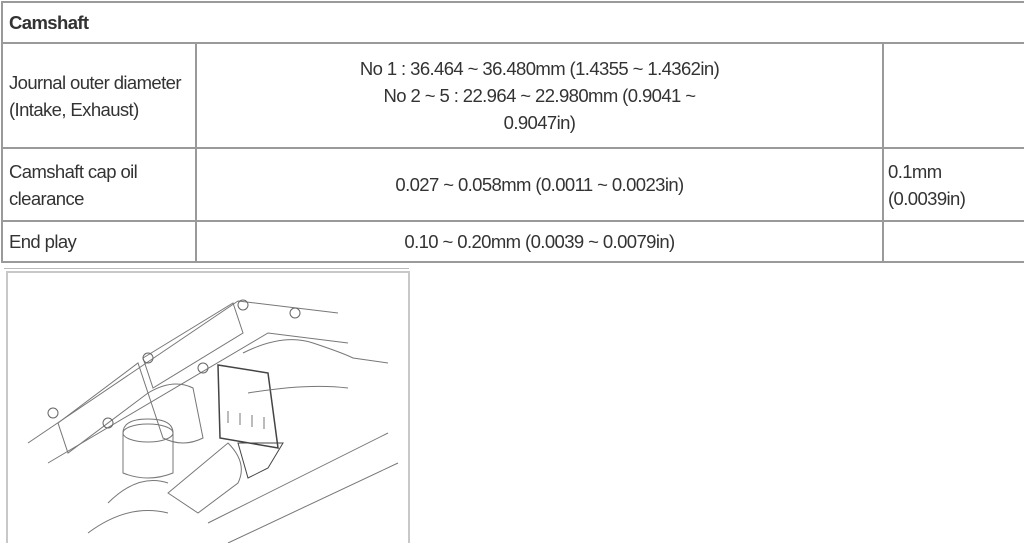  I want to click on spec-line: 0.9047in), so click(539, 122).